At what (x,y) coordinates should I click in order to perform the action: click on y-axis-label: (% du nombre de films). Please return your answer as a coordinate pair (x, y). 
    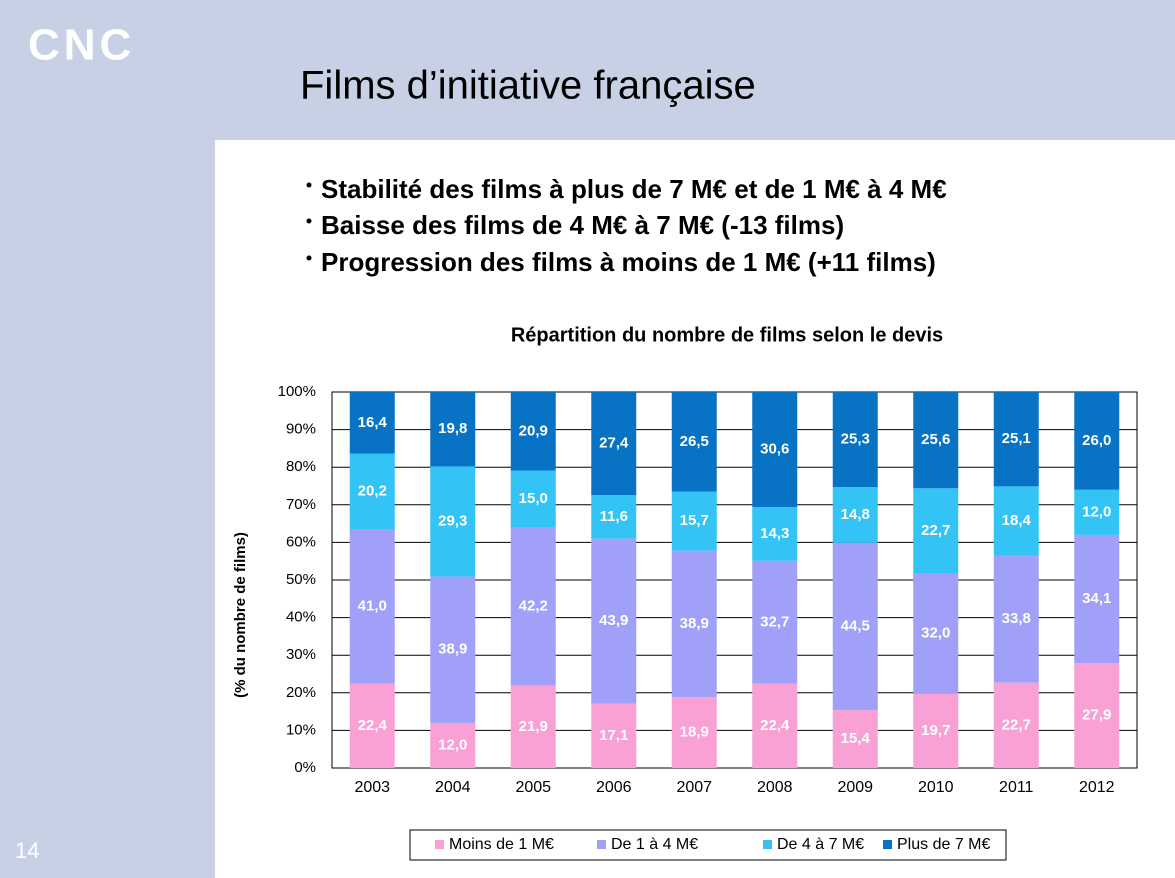
    Looking at the image, I should click on (240, 615).